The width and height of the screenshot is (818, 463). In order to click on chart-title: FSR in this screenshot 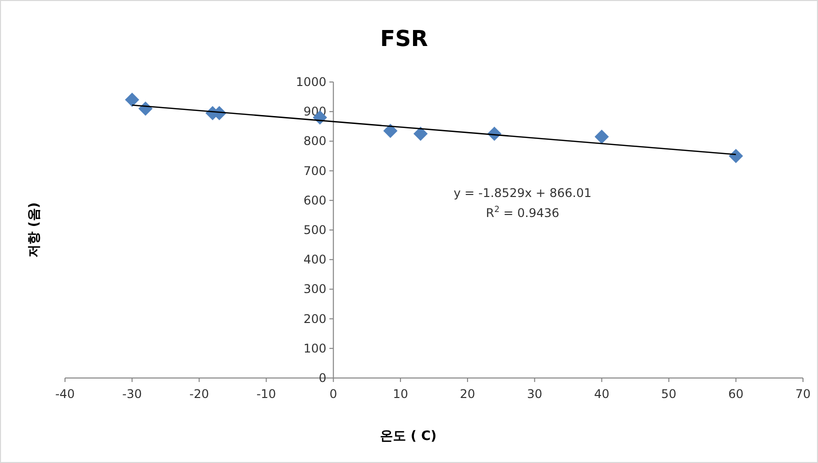, I will do `click(404, 39)`.